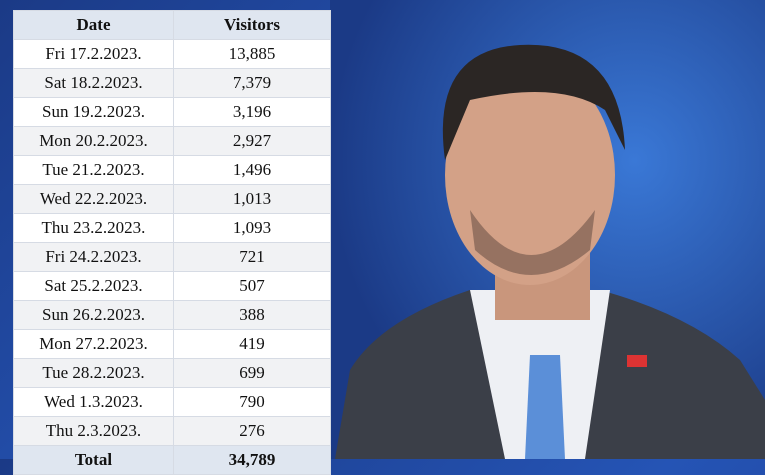 Image resolution: width=765 pixels, height=475 pixels. Describe the element at coordinates (252, 83) in the screenshot. I see `visitors-cell: 7,379` at that location.